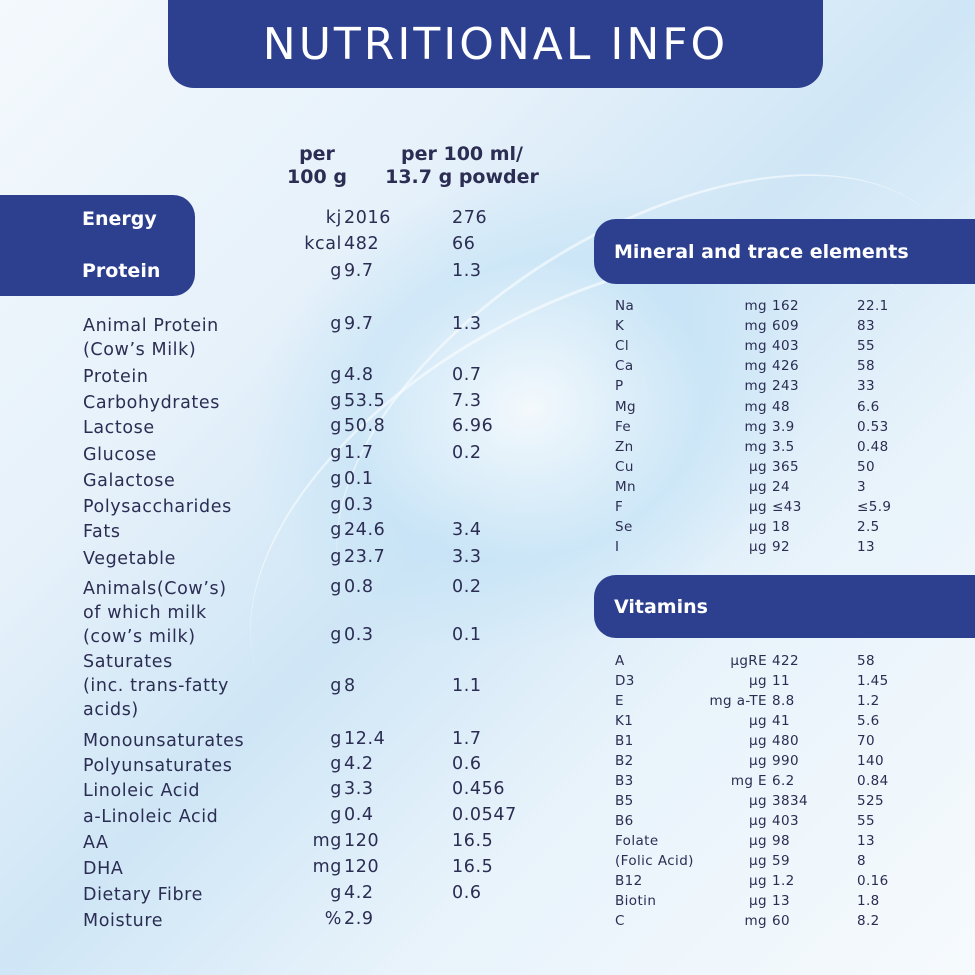  I want to click on row-value-per-100g: 0.3, so click(359, 635).